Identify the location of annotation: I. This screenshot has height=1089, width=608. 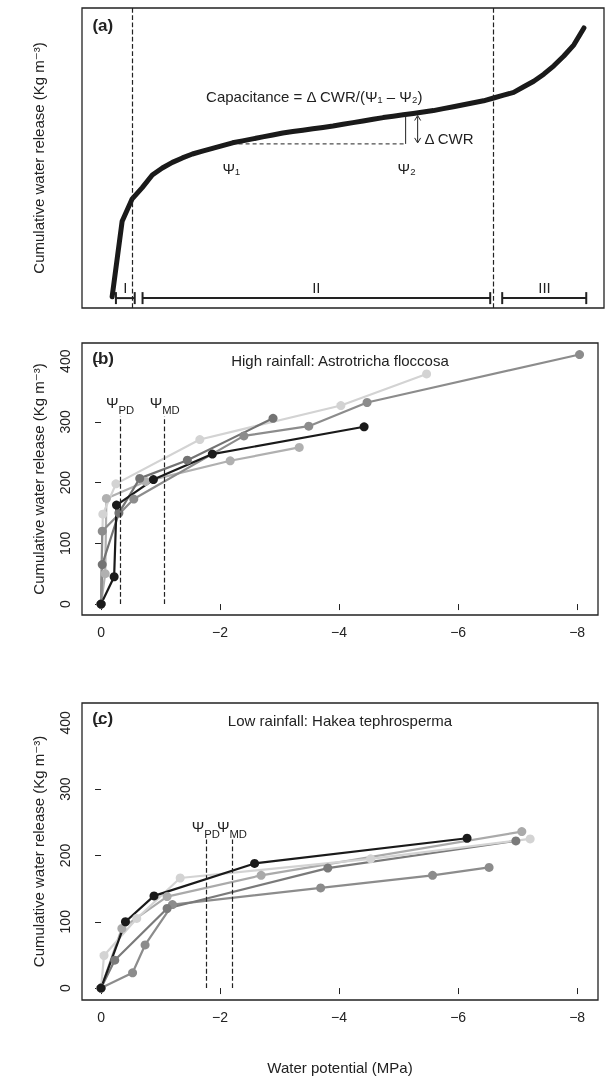
(125, 287).